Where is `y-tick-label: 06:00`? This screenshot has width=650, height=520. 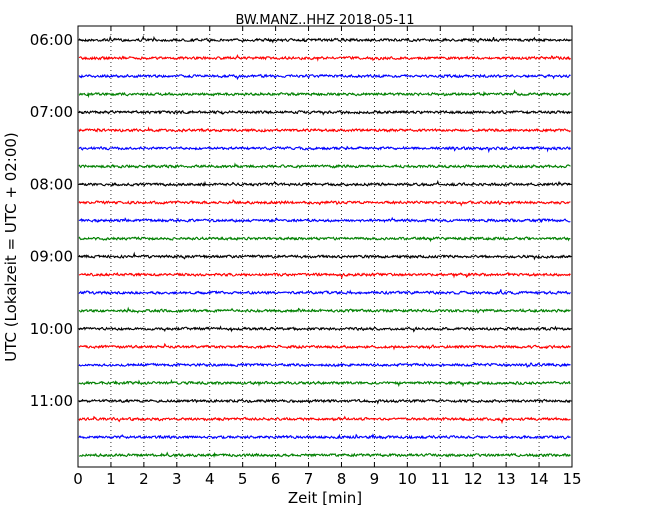
y-tick-label: 06:00 is located at coordinates (51, 40).